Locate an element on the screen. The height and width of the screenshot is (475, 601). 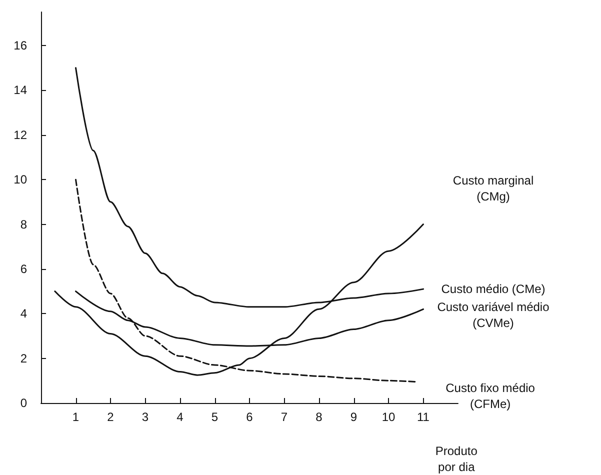
y-tick-label: 12 is located at coordinates (21, 135).